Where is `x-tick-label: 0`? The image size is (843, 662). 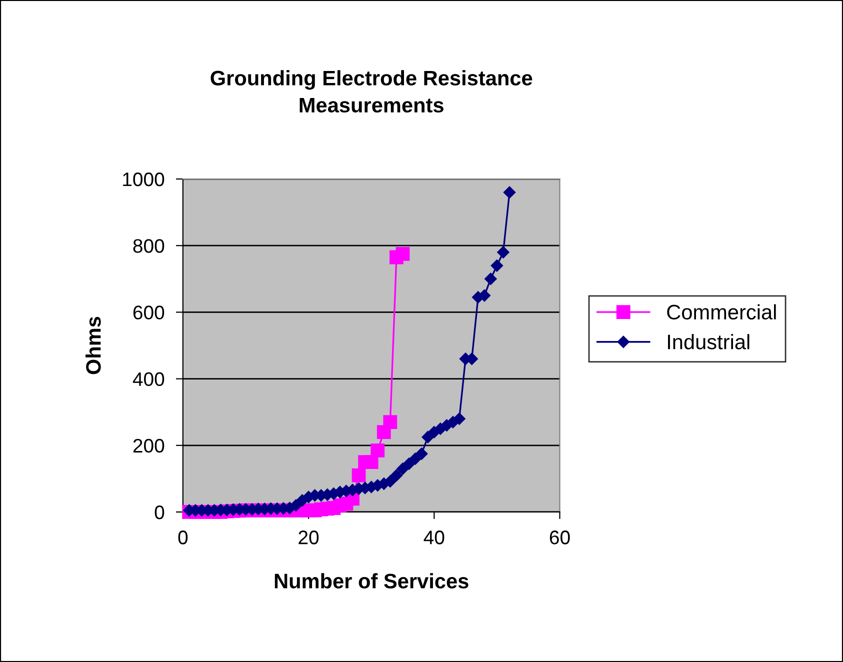 x-tick-label: 0 is located at coordinates (183, 537).